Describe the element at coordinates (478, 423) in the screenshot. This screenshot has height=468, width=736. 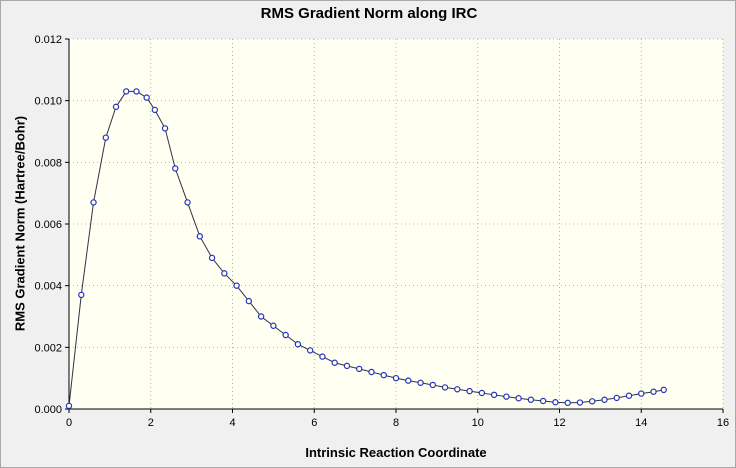
I see `x-tick-label: 10` at that location.